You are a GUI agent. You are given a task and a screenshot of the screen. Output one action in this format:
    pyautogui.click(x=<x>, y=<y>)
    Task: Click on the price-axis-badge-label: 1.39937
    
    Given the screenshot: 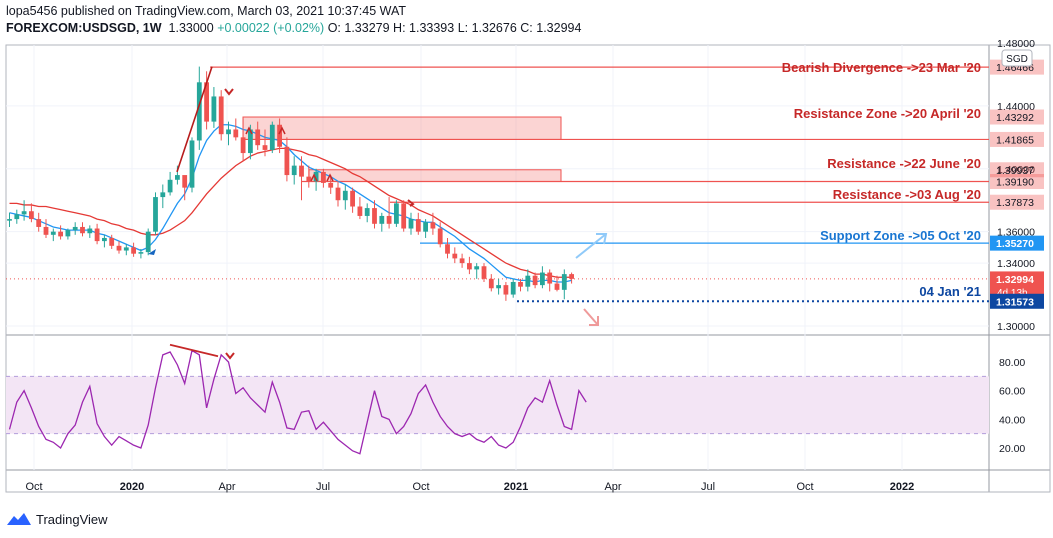 What is the action you would take?
    pyautogui.click(x=1015, y=171)
    